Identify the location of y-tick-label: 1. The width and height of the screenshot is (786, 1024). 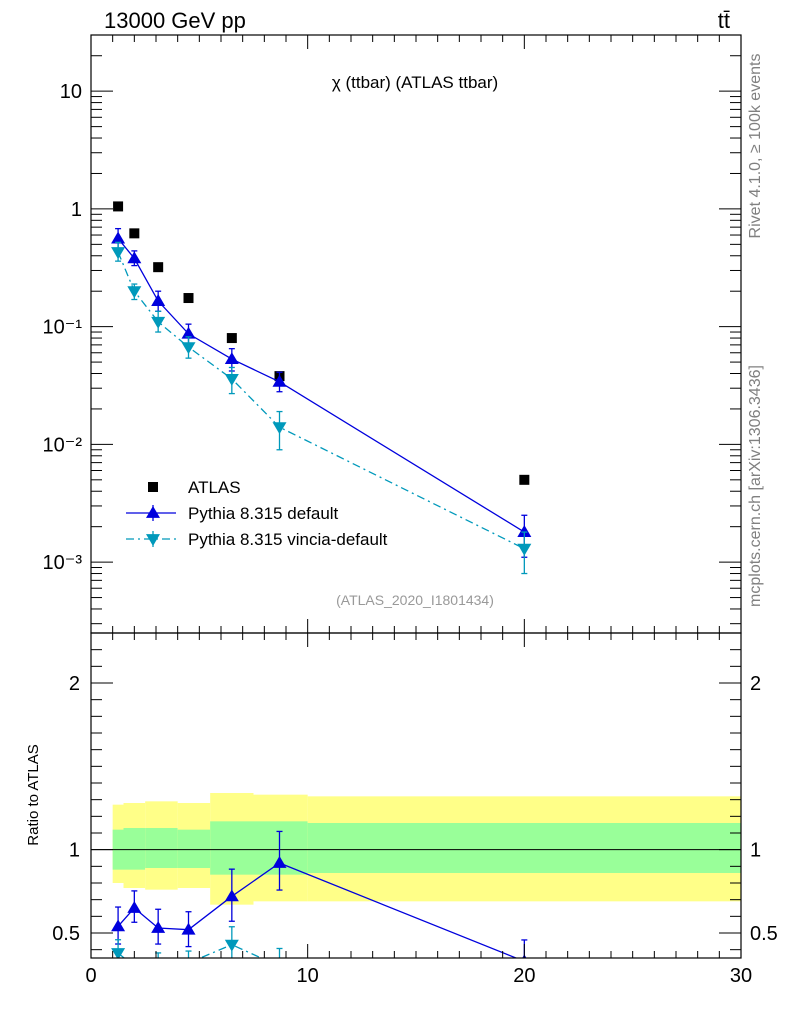
(76, 210).